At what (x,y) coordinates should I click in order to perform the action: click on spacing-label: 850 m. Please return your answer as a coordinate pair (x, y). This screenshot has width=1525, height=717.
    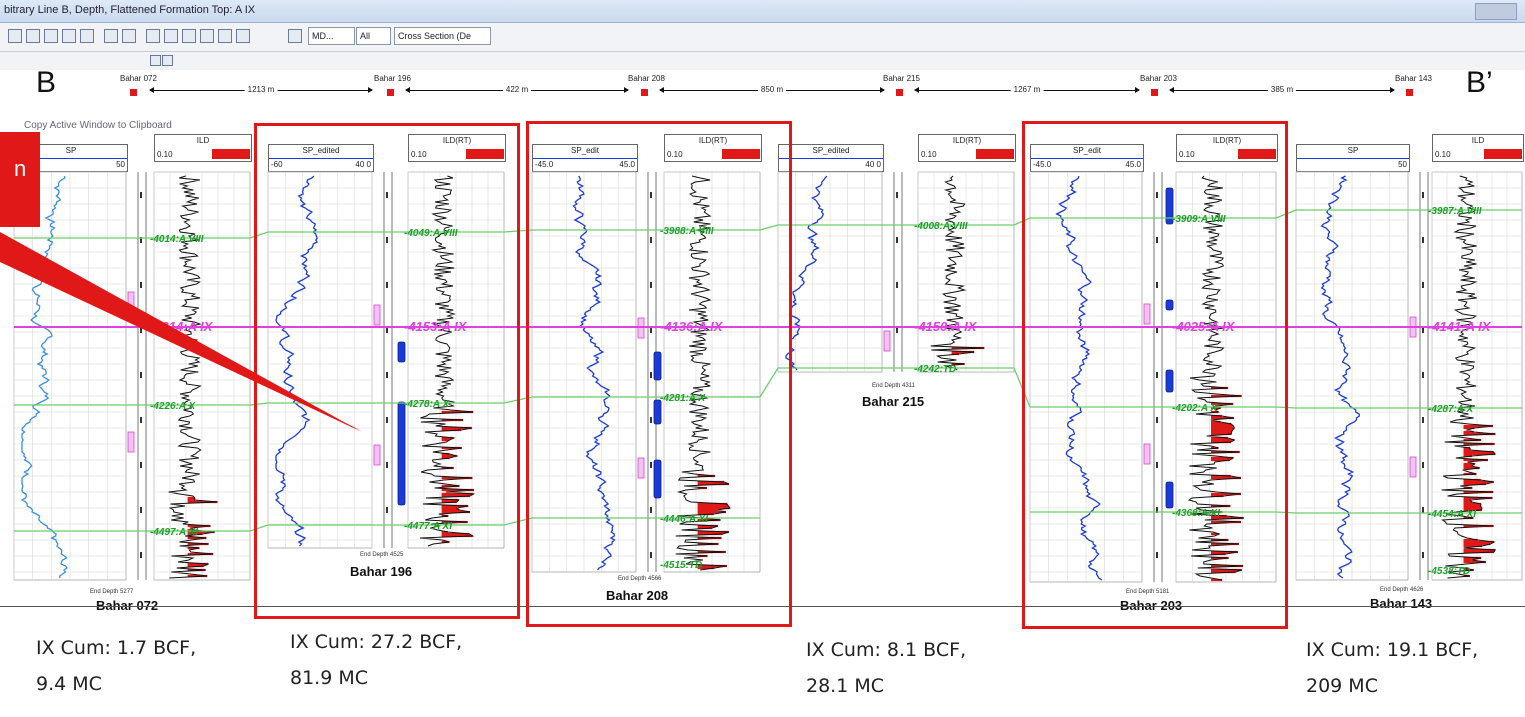
    Looking at the image, I should click on (772, 89).